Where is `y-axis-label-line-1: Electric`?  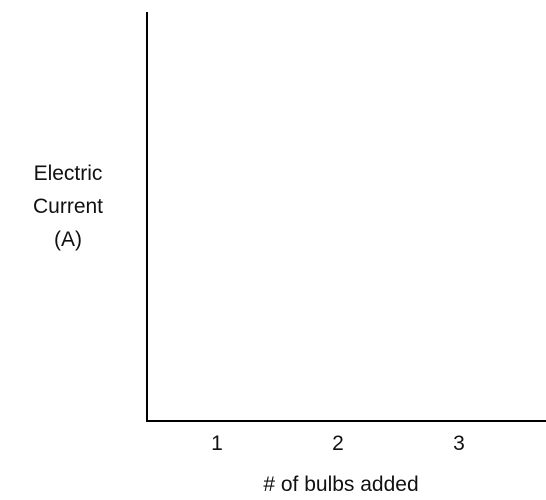 y-axis-label-line-1: Electric is located at coordinates (68, 173).